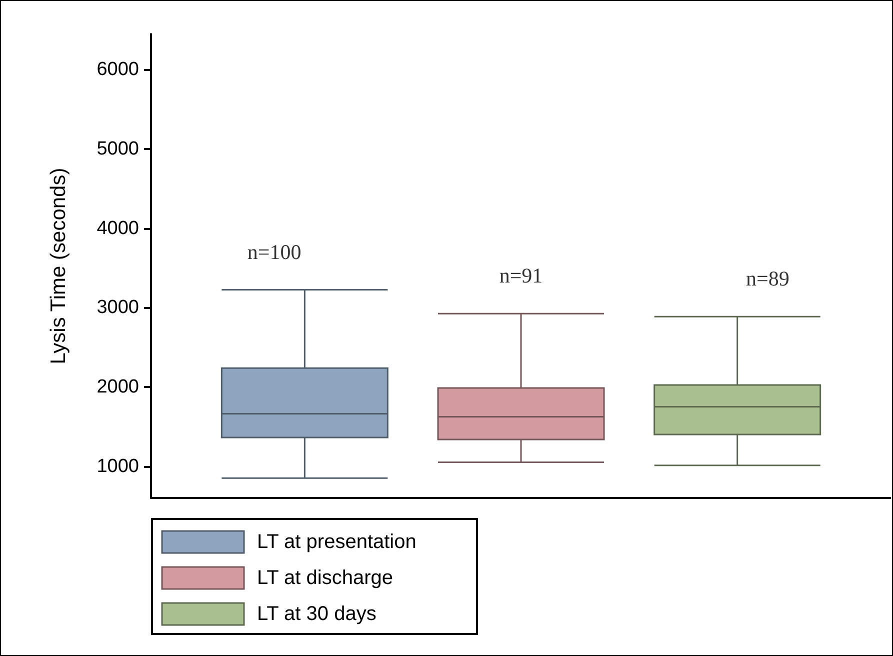 The width and height of the screenshot is (893, 656). What do you see at coordinates (325, 578) in the screenshot?
I see `legend-label: LT at discharge` at bounding box center [325, 578].